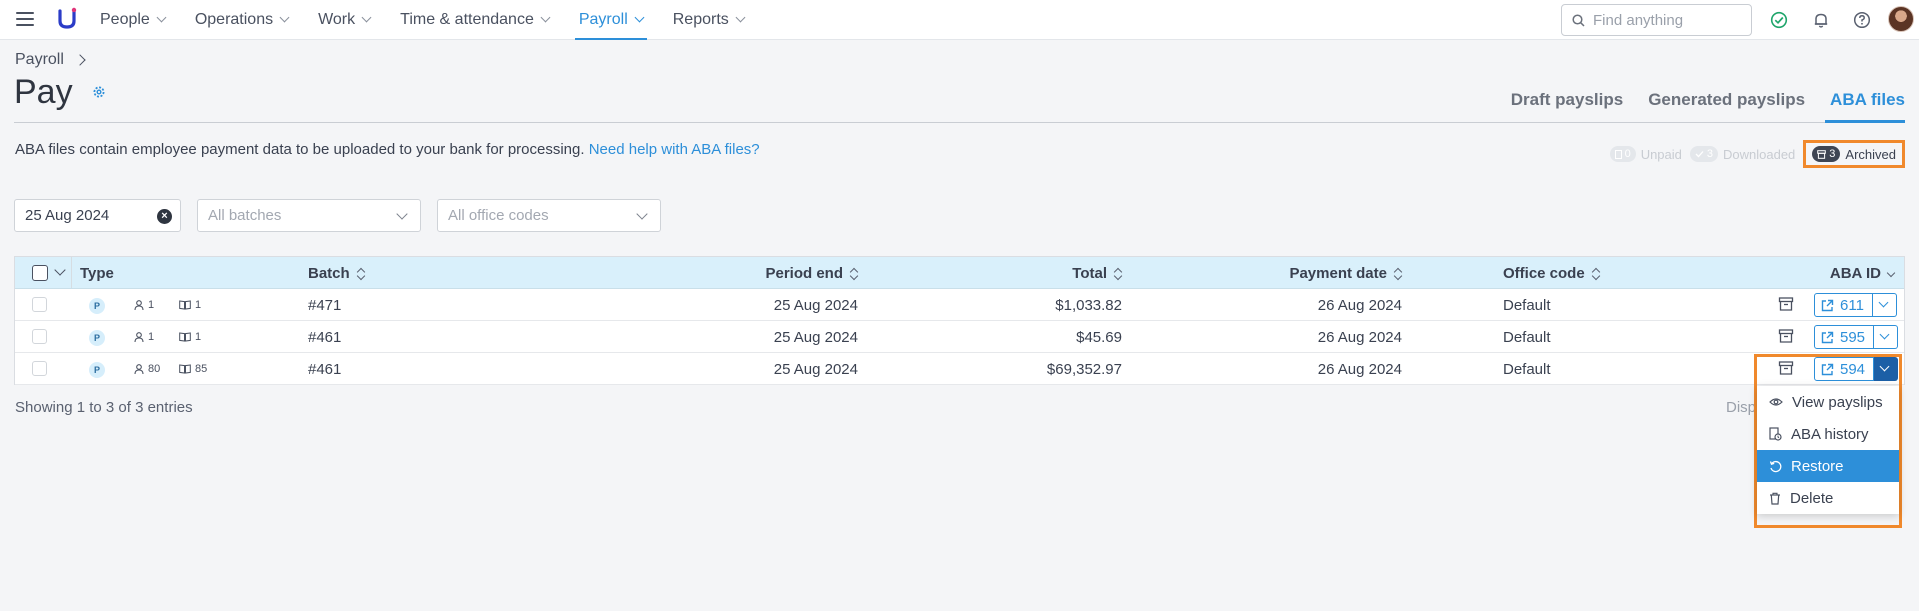 The image size is (1919, 611). What do you see at coordinates (1699, 154) in the screenshot?
I see `check-icon` at bounding box center [1699, 154].